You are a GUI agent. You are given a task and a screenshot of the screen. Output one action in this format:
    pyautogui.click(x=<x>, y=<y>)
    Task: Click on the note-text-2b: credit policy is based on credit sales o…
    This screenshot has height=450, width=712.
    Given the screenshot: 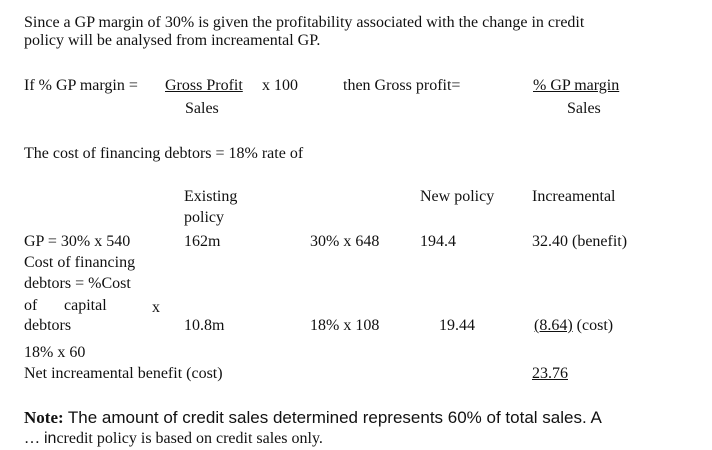 What is the action you would take?
    pyautogui.click(x=189, y=438)
    